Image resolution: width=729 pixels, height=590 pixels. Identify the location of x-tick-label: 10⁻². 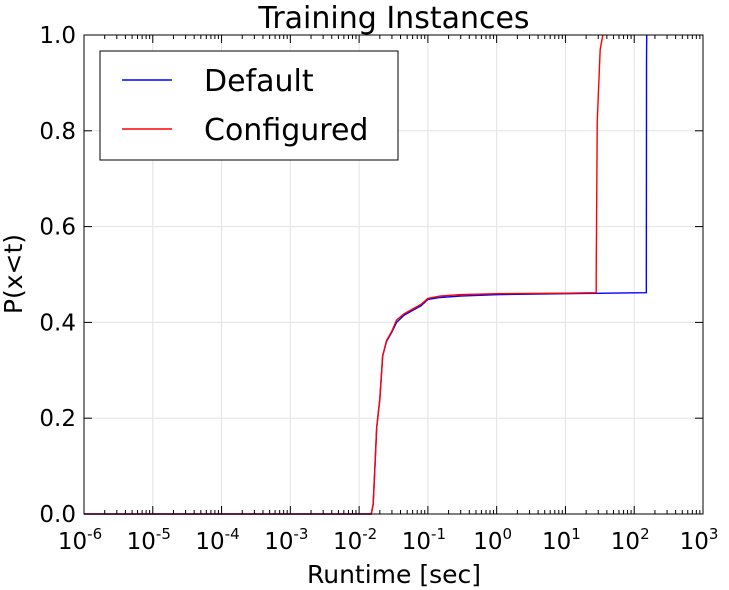
(355, 540).